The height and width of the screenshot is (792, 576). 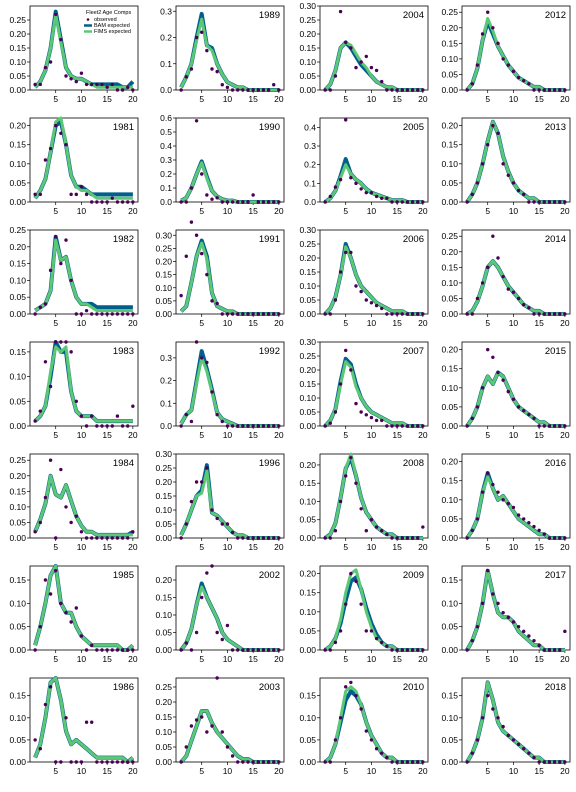 What do you see at coordinates (307, 300) in the screenshot?
I see `y-tick-label: 0.05` at bounding box center [307, 300].